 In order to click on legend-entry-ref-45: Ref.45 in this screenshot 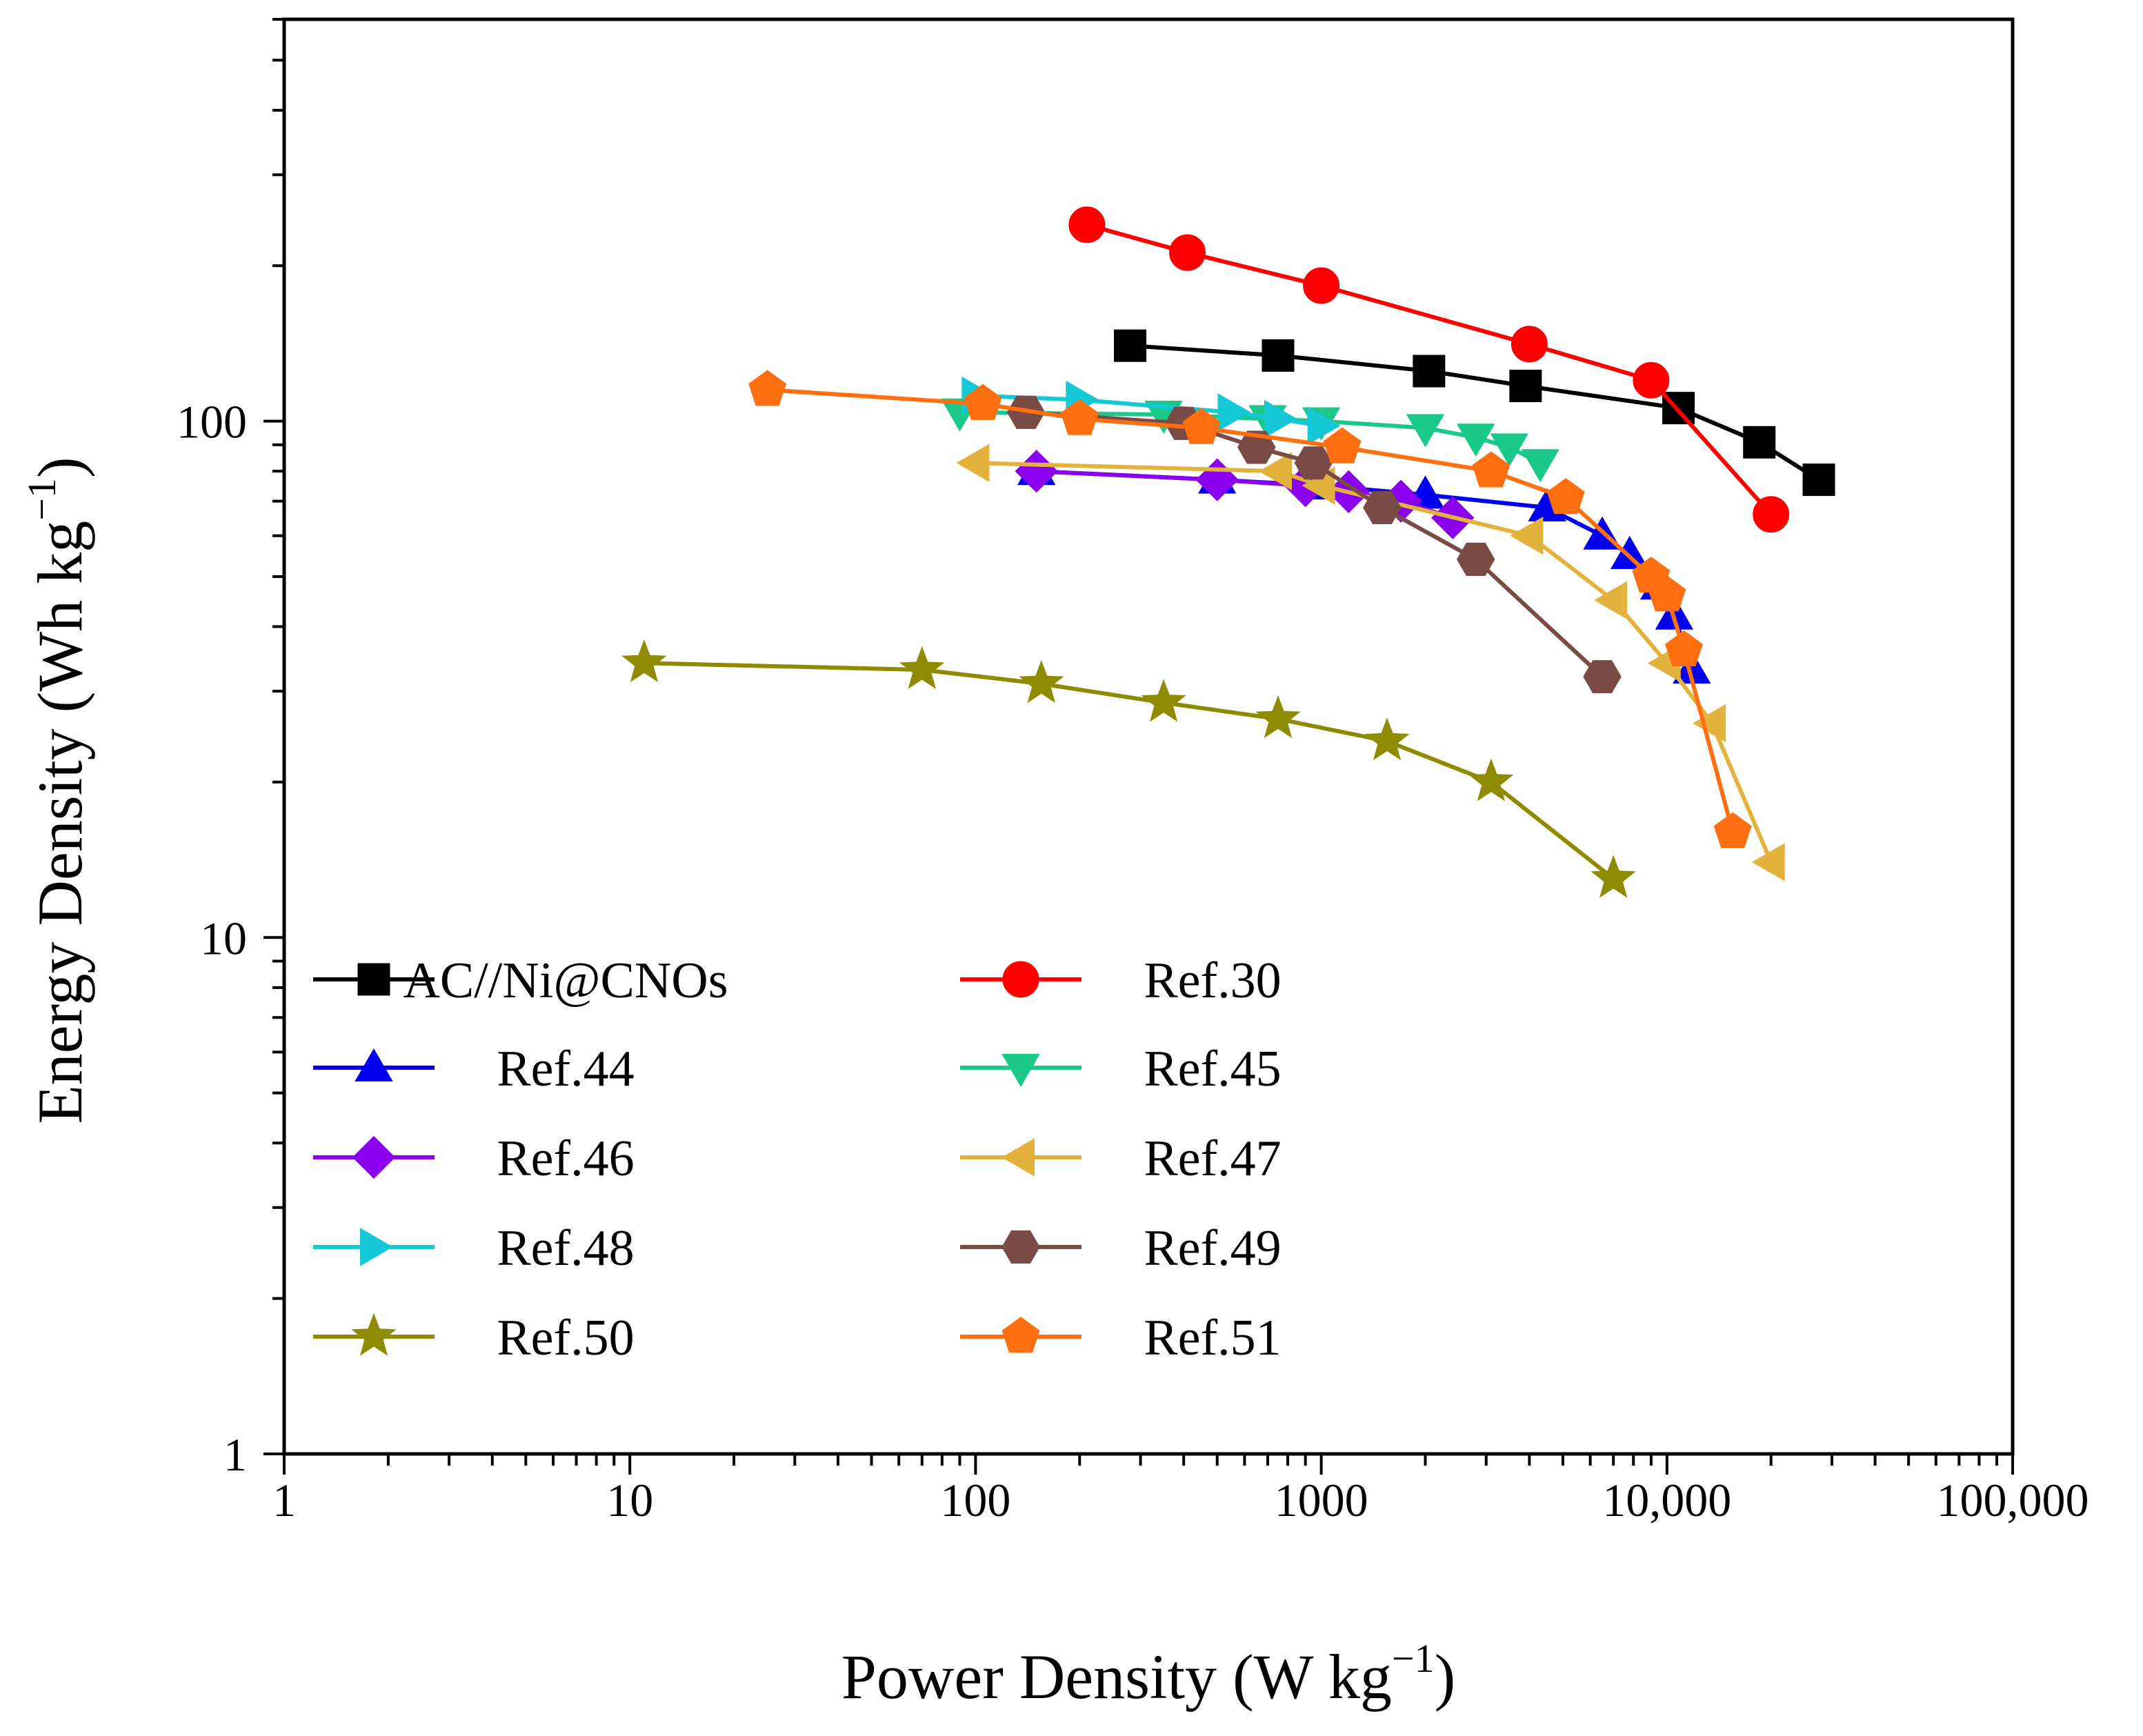, I will do `click(1121, 1069)`.